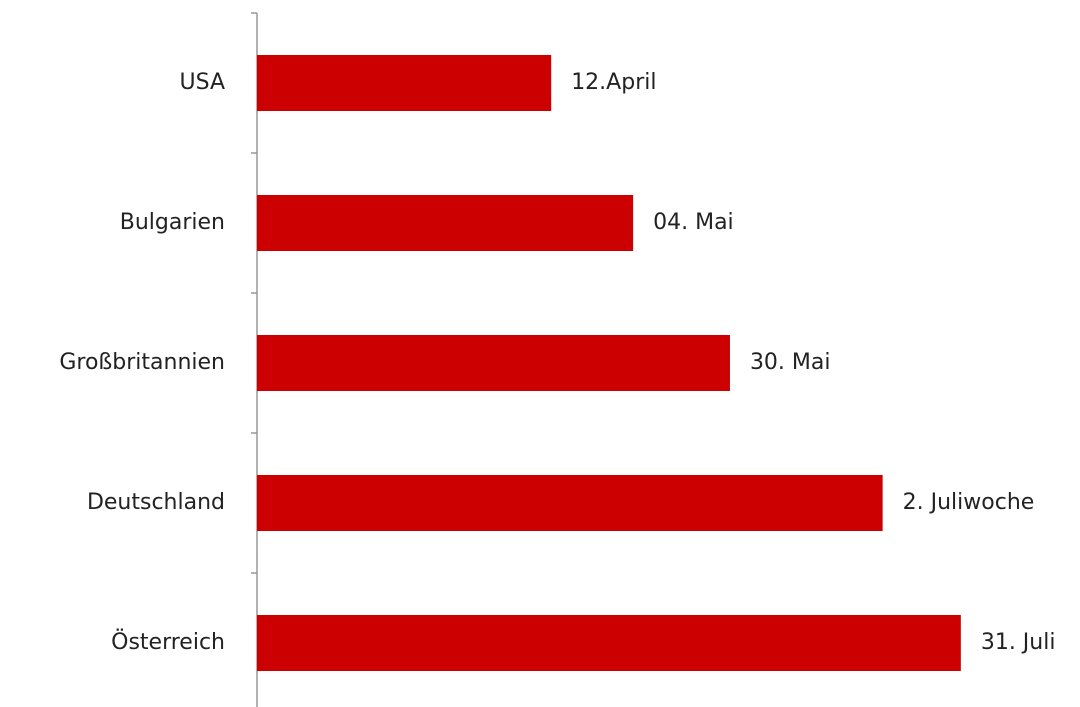  I want to click on y-tick-label: Bulgarien, so click(172, 222).